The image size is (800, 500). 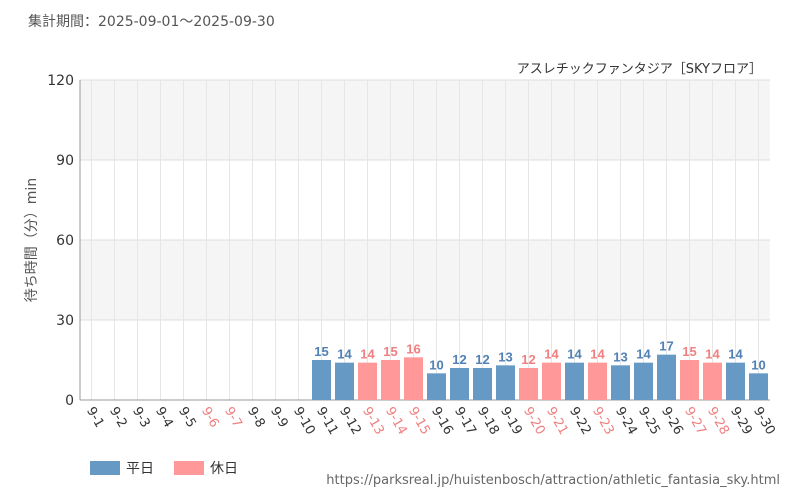 What do you see at coordinates (206, 468) in the screenshot?
I see `legend-holiday: 休日` at bounding box center [206, 468].